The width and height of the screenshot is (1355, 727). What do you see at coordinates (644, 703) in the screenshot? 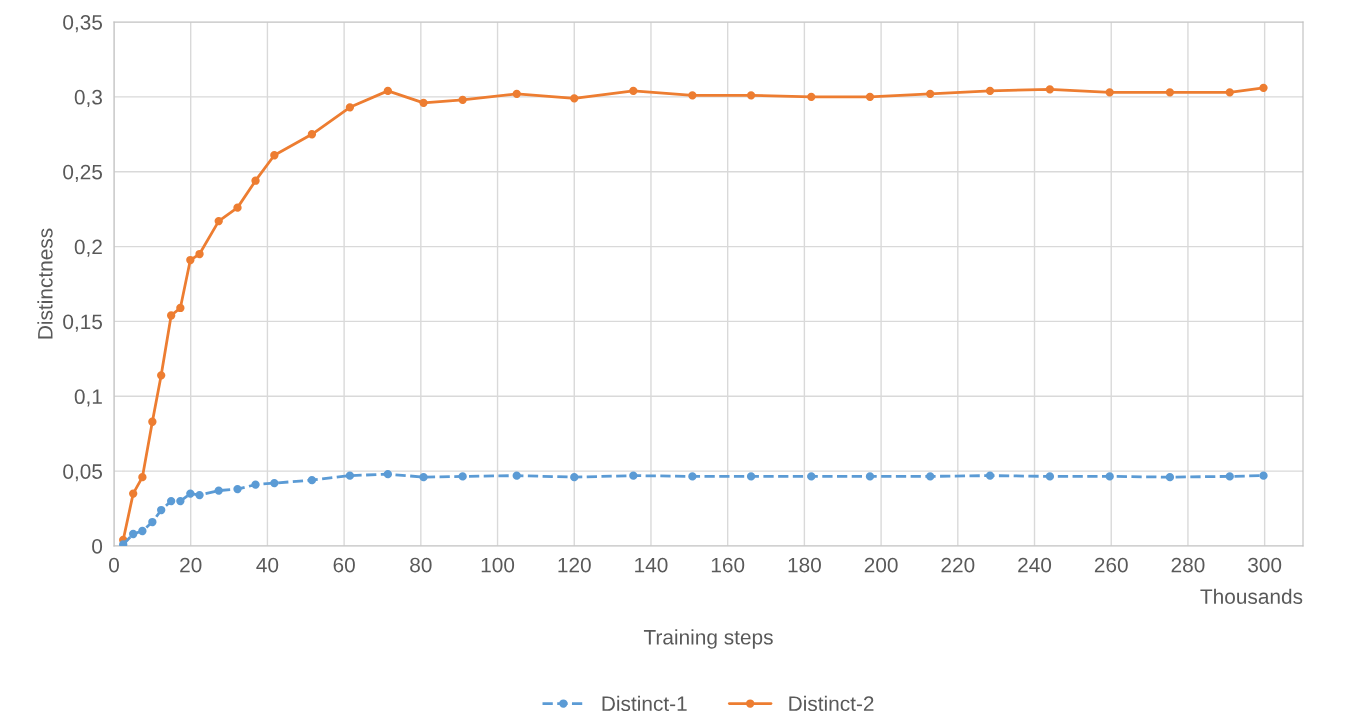
I see `legend-label: Distinct-1` at bounding box center [644, 703].